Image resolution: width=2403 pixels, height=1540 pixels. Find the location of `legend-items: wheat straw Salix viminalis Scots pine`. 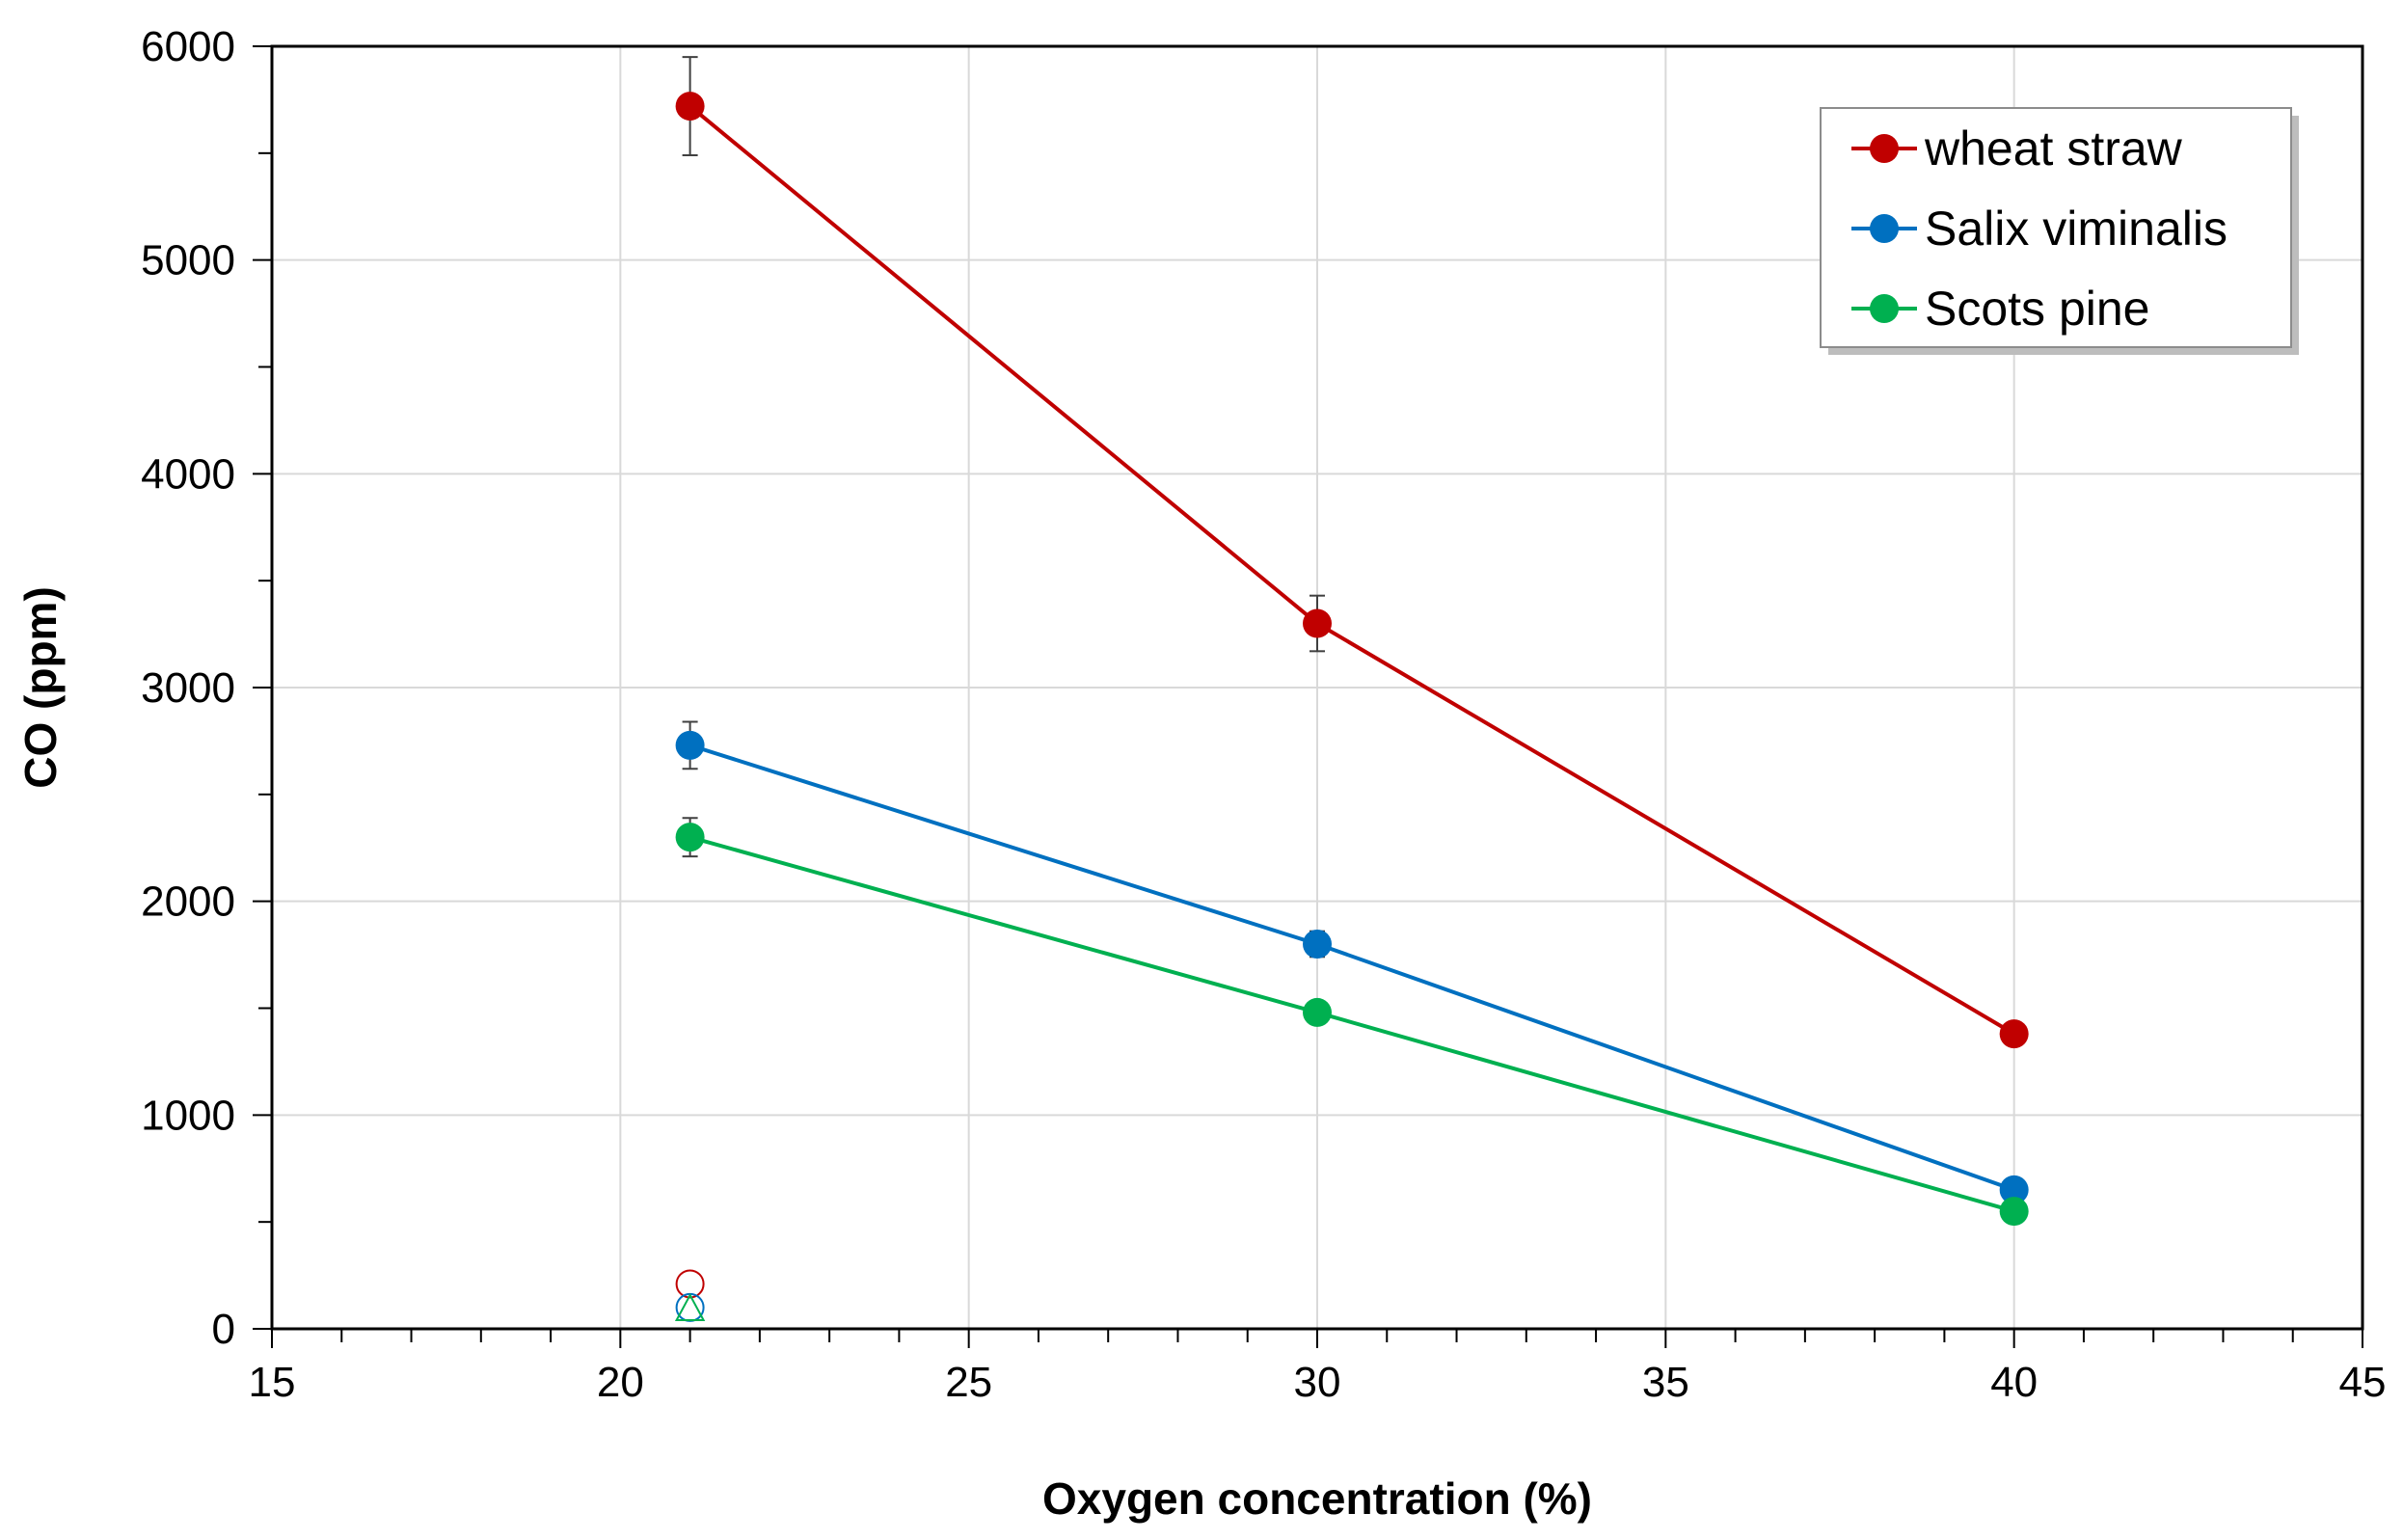

legend-items: wheat straw Salix viminalis Scots pine is located at coordinates (2039, 229).